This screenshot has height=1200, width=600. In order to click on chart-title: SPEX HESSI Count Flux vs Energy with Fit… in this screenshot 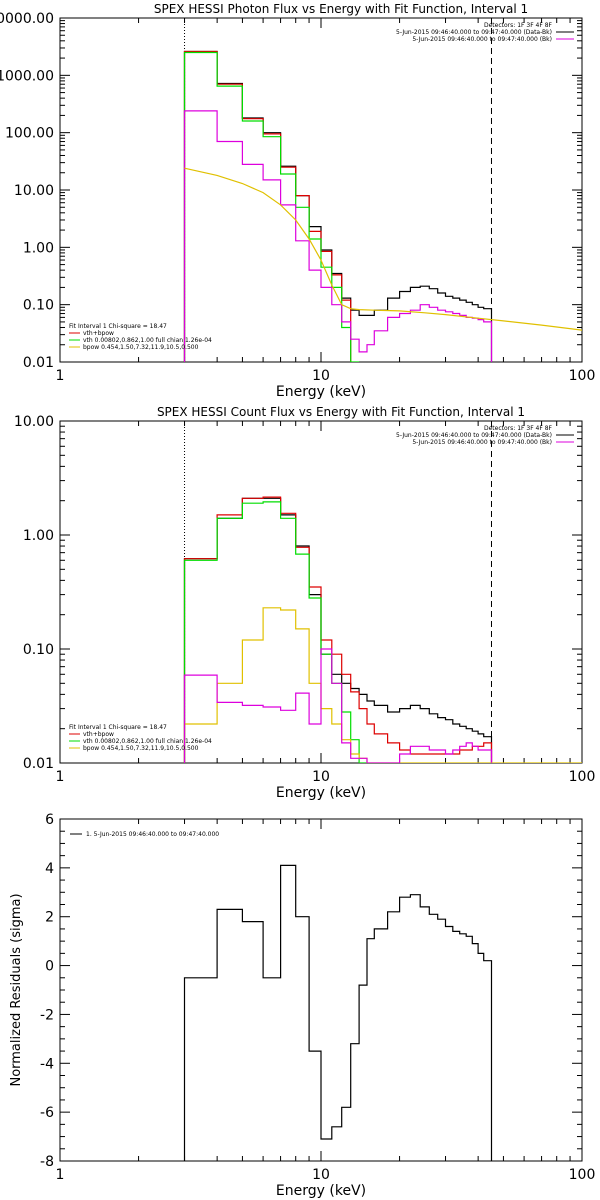, I will do `click(341, 412)`.